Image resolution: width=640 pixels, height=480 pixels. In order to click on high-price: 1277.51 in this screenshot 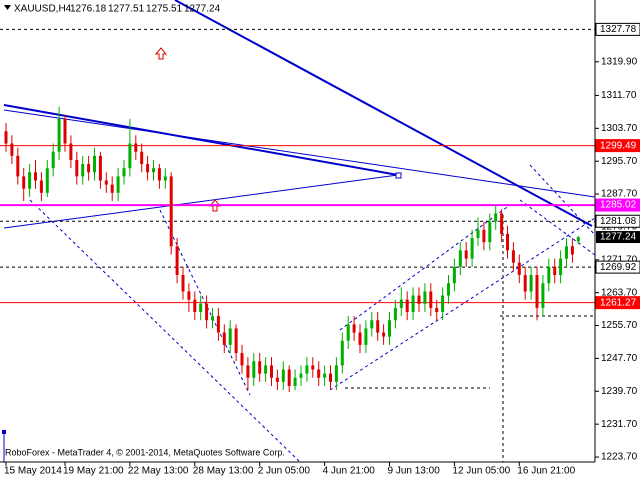, I will do `click(126, 9)`.